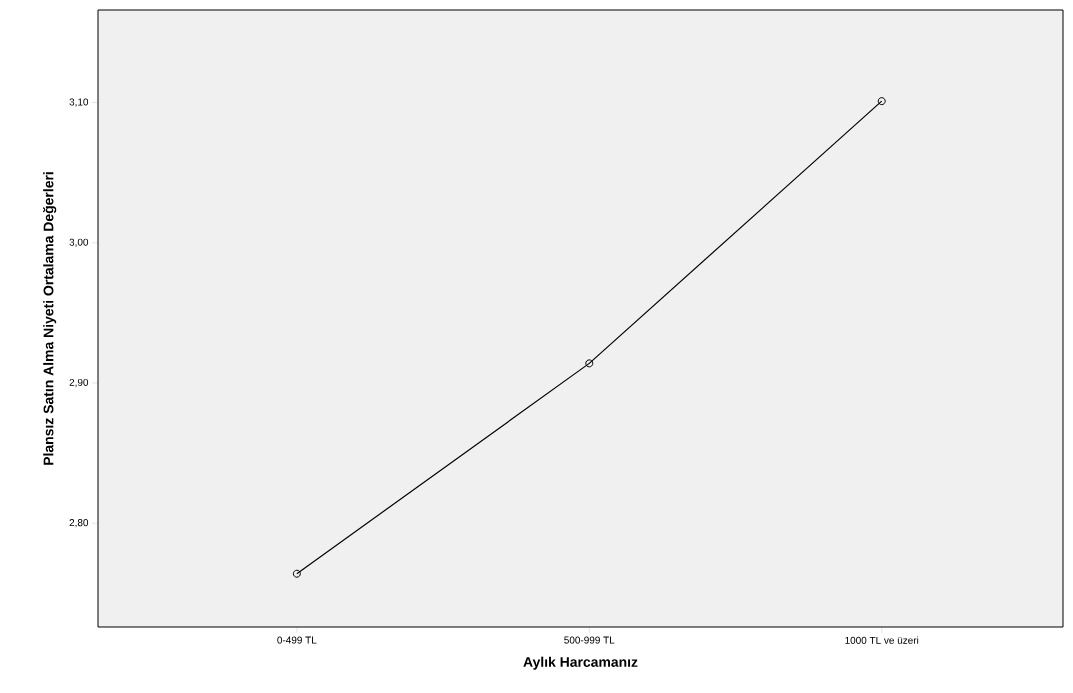 This screenshot has height=693, width=1073. Describe the element at coordinates (882, 640) in the screenshot. I see `x-tick-label: 1000 TL ve üzeri` at that location.